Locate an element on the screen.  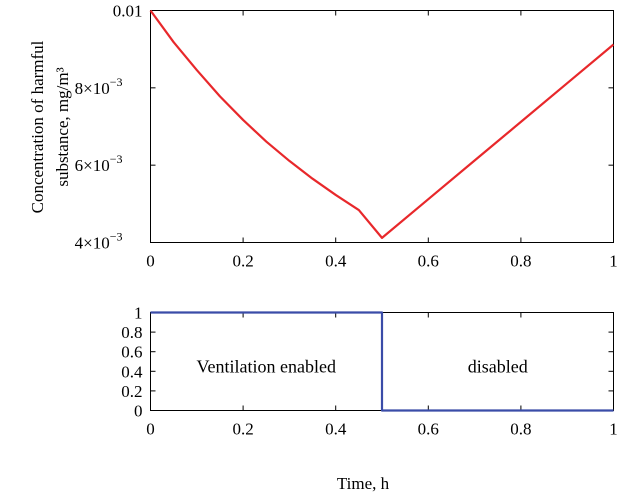
annotation-ventilation-enabled: Ventilation enabled is located at coordinates (266, 366).